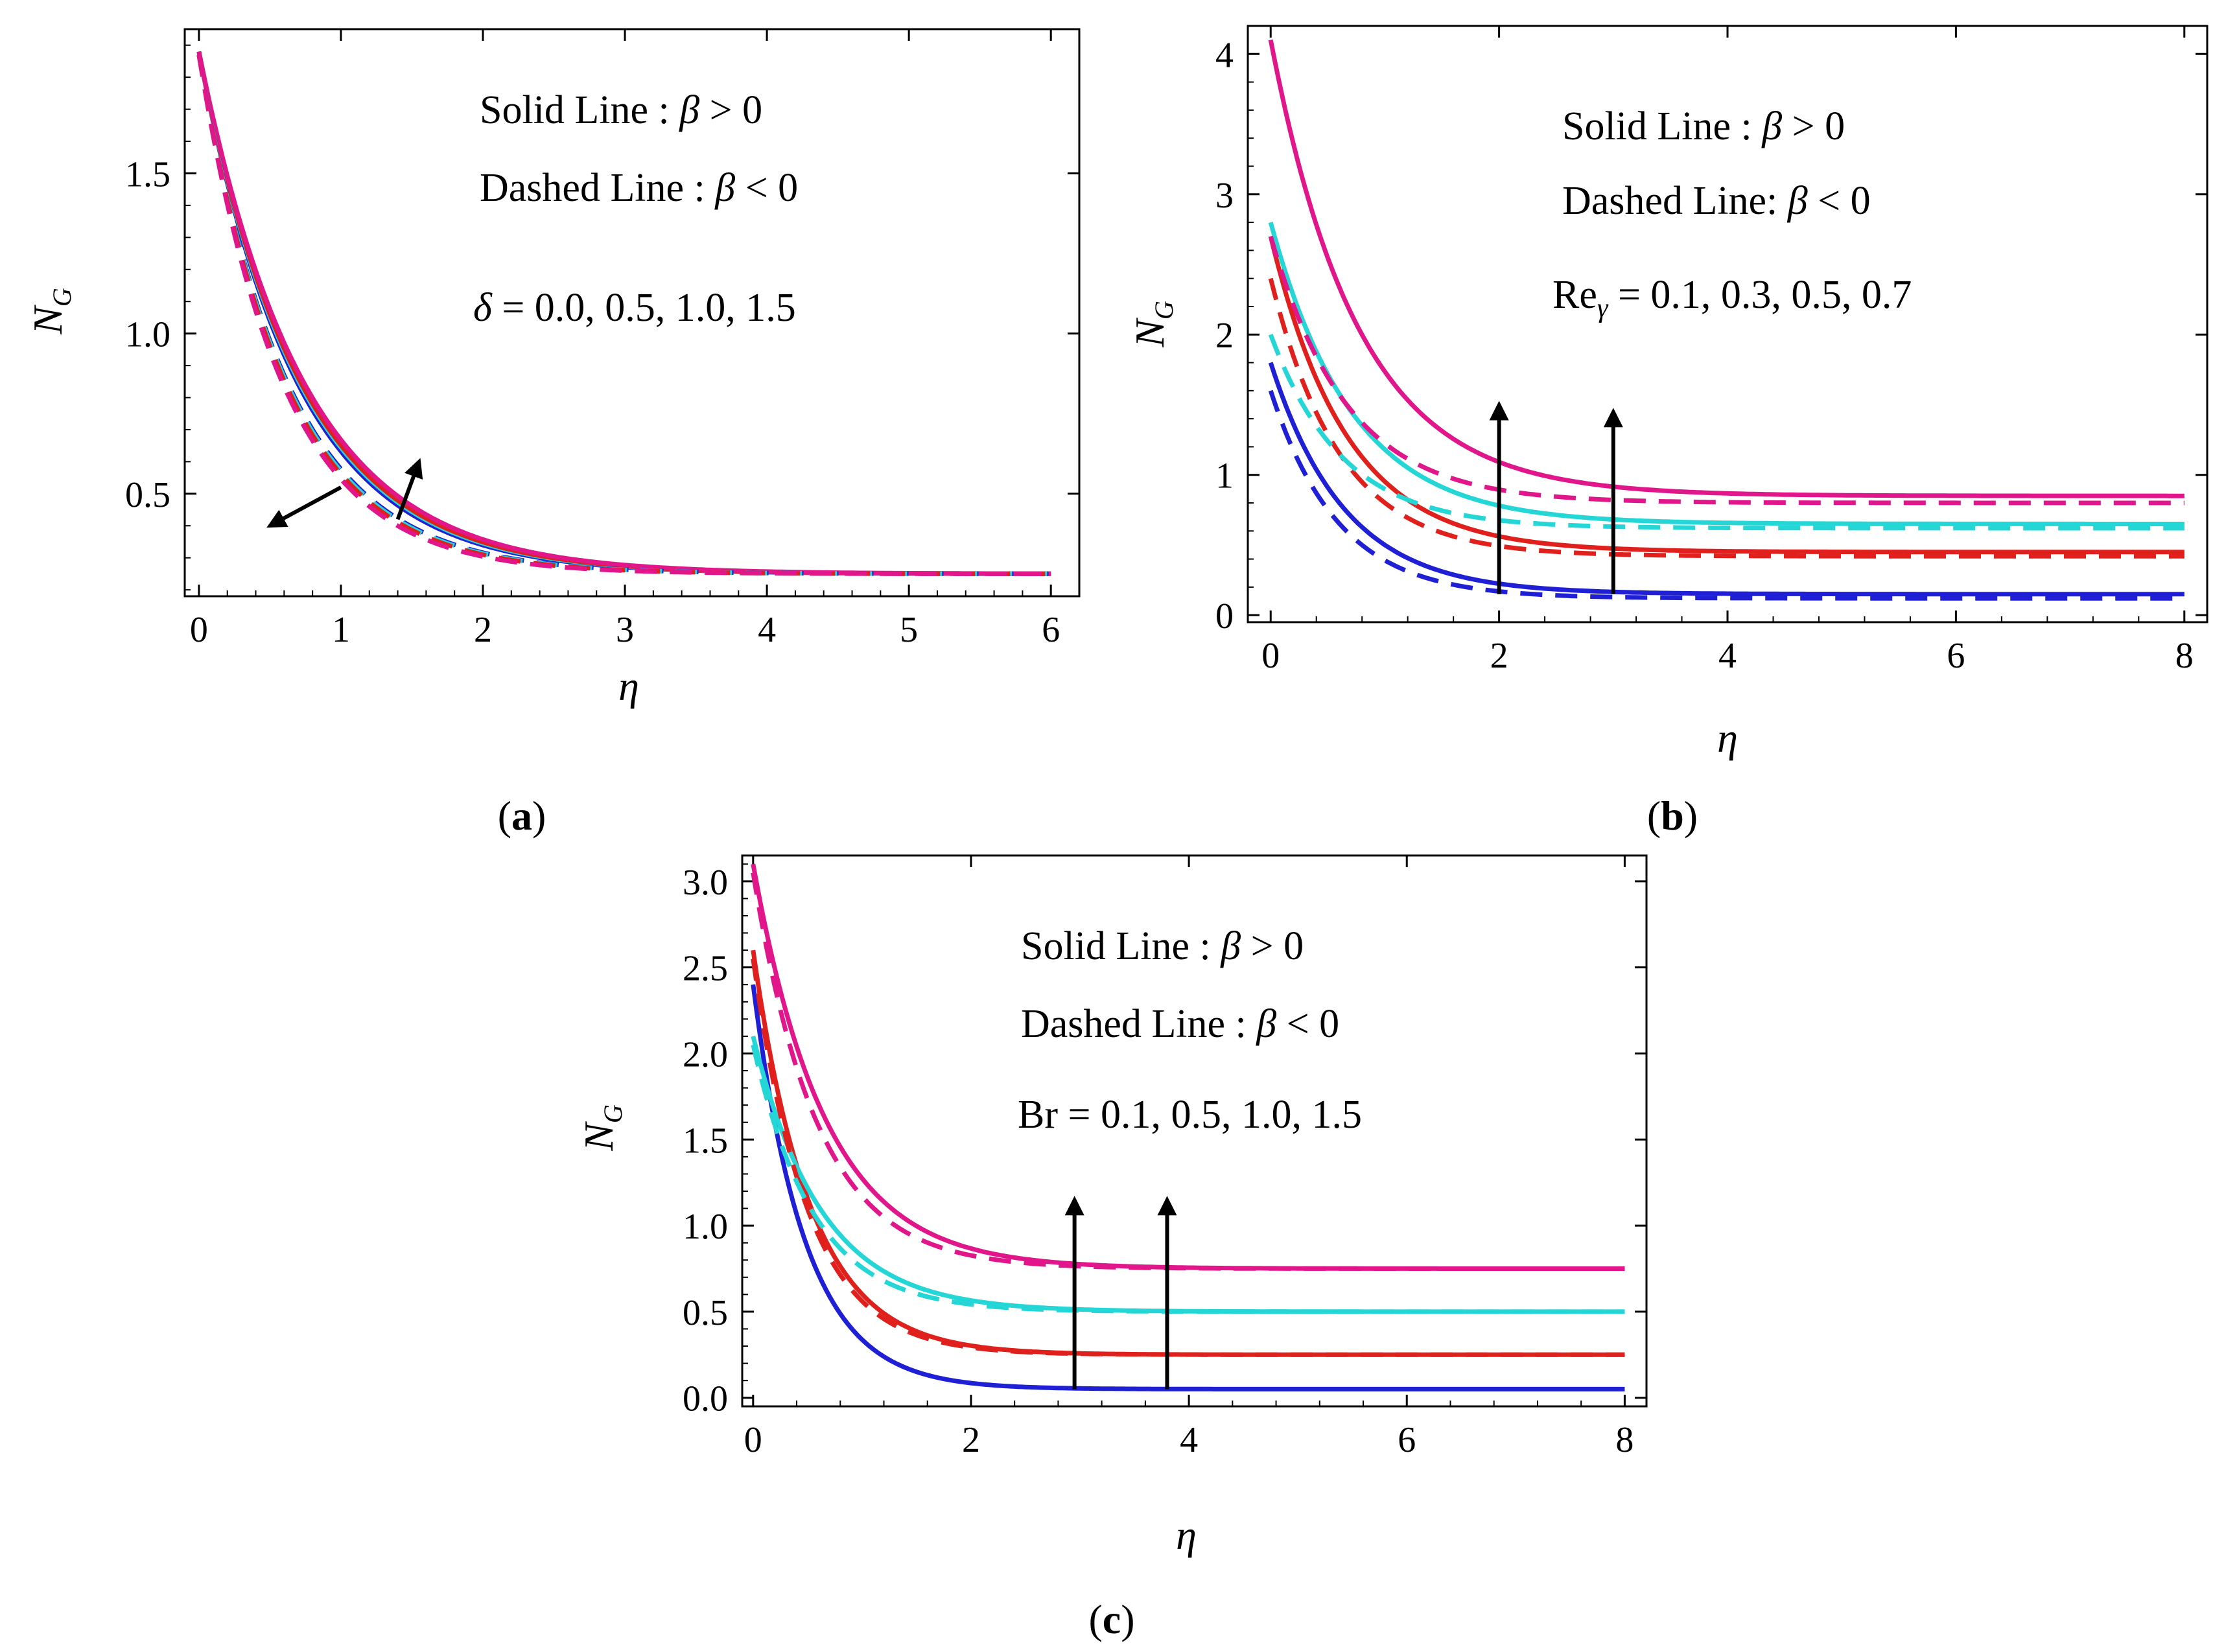 The width and height of the screenshot is (2226, 1652). I want to click on panel-a-frame, so click(632, 313).